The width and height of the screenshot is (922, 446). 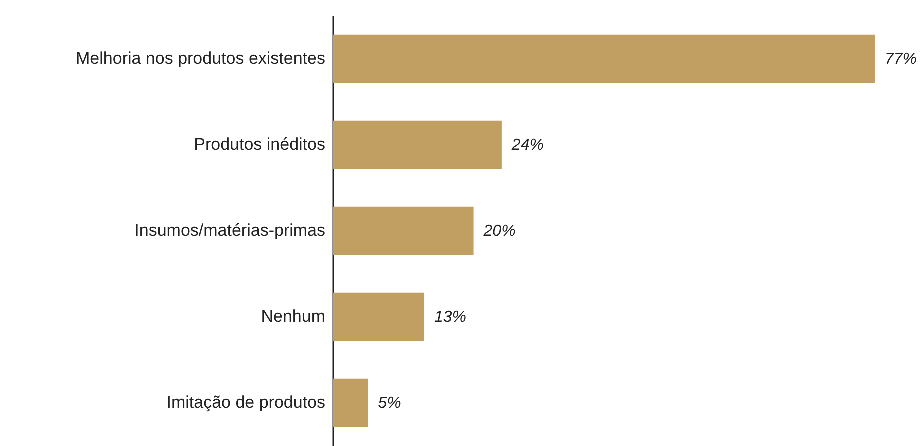 I want to click on y-tick-label: Insumos/matérias-primas, so click(x=230, y=230).